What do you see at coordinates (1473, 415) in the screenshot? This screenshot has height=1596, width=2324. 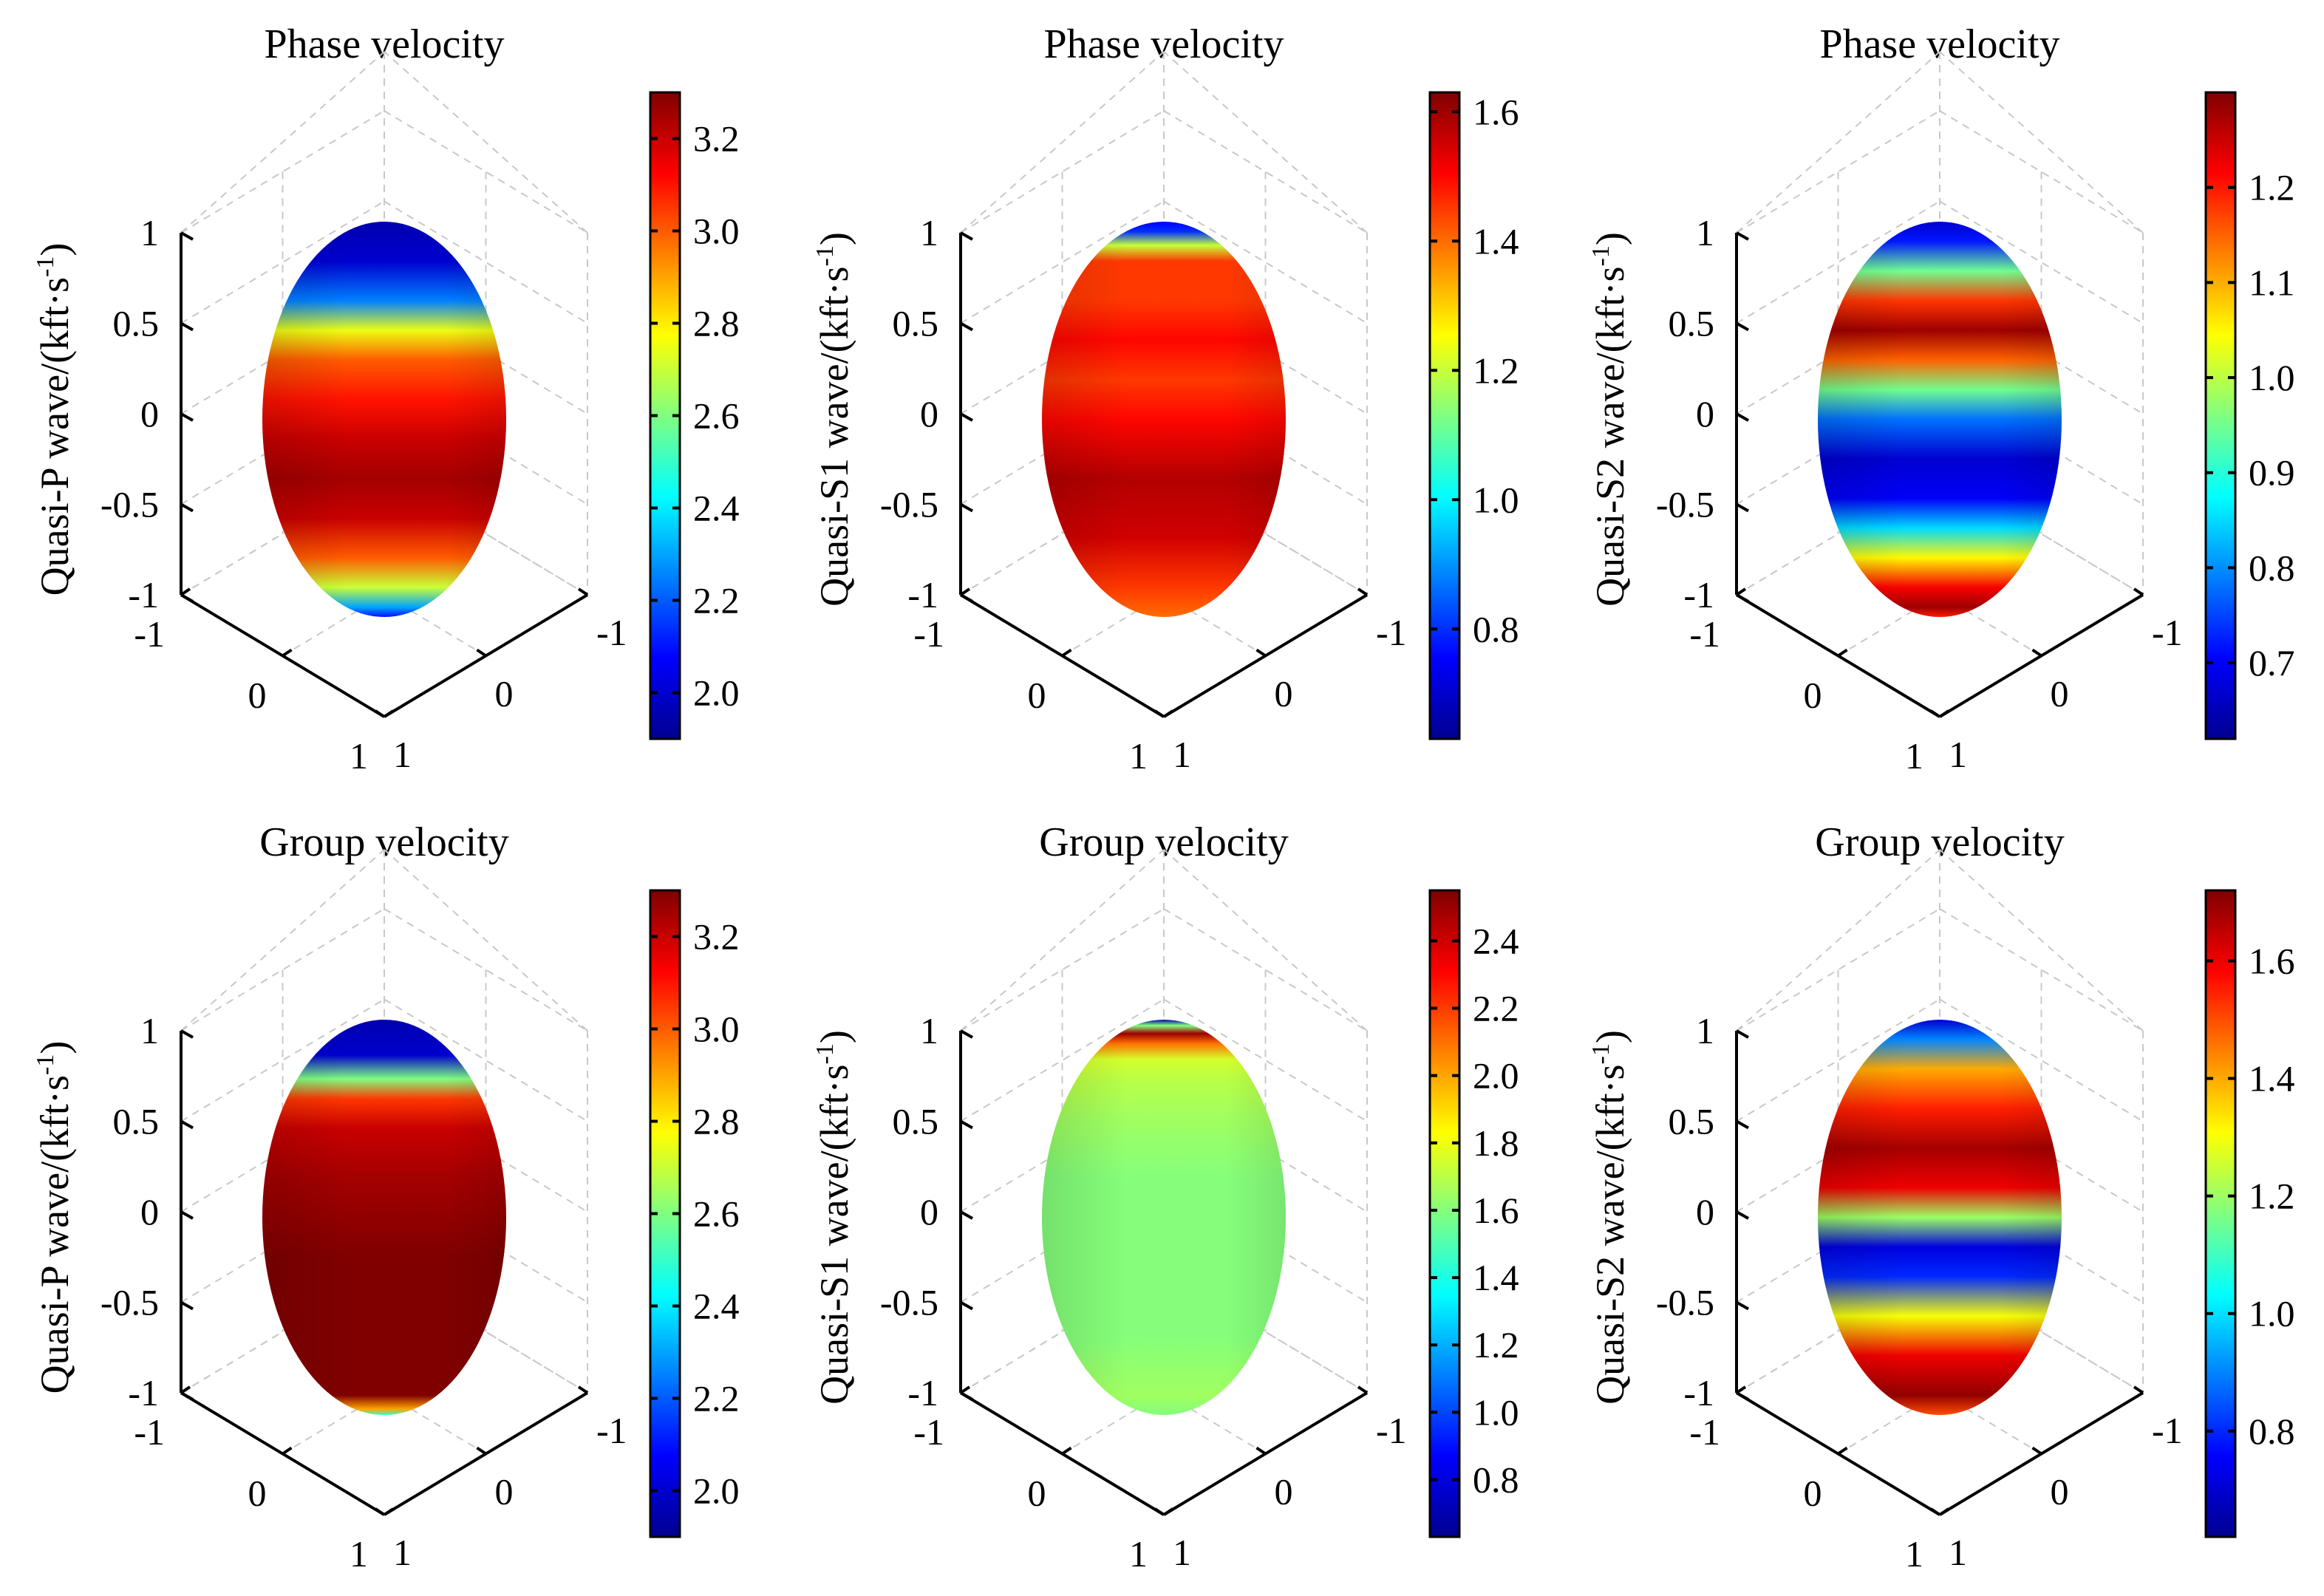 I see `colorbar: 0.8 1.0 1.2 1.4 1.6` at bounding box center [1473, 415].